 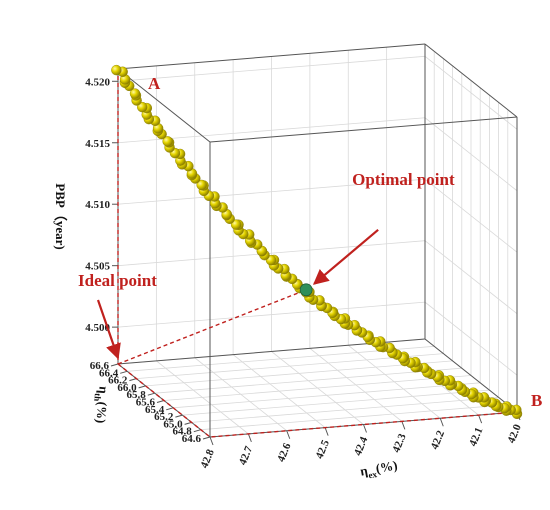 I want to click on ideal-point-arrow, so click(x=108, y=329).